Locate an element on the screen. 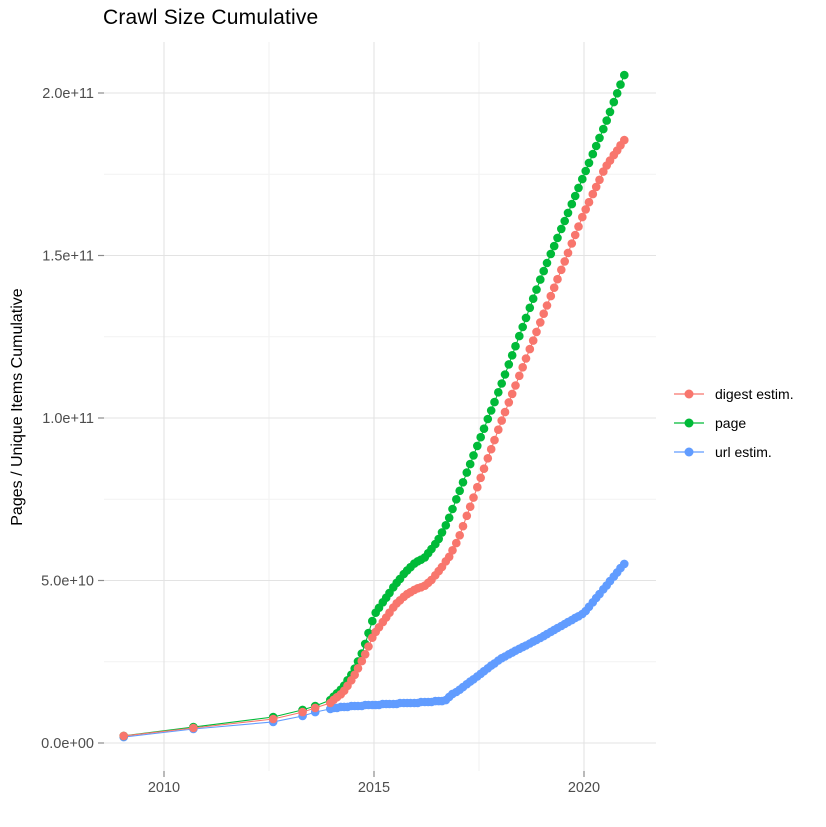 The width and height of the screenshot is (826, 827). x-tick-label: 2015 is located at coordinates (374, 788).